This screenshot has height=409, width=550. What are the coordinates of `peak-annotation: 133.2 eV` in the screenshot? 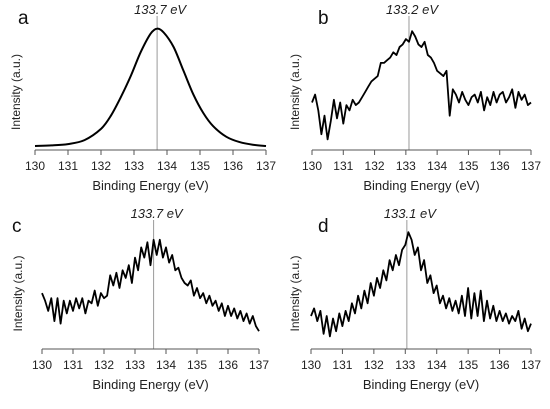 It's located at (412, 9).